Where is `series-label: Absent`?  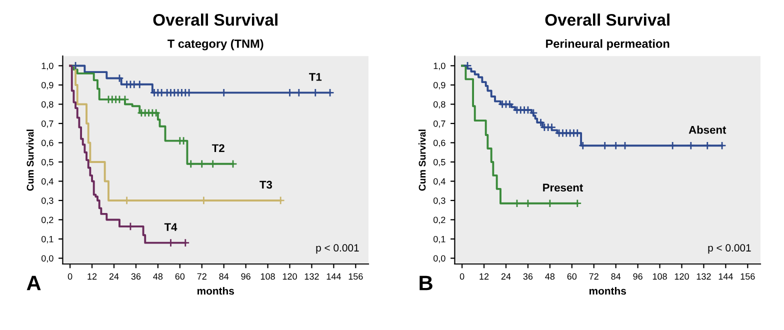
series-label: Absent is located at coordinates (707, 130).